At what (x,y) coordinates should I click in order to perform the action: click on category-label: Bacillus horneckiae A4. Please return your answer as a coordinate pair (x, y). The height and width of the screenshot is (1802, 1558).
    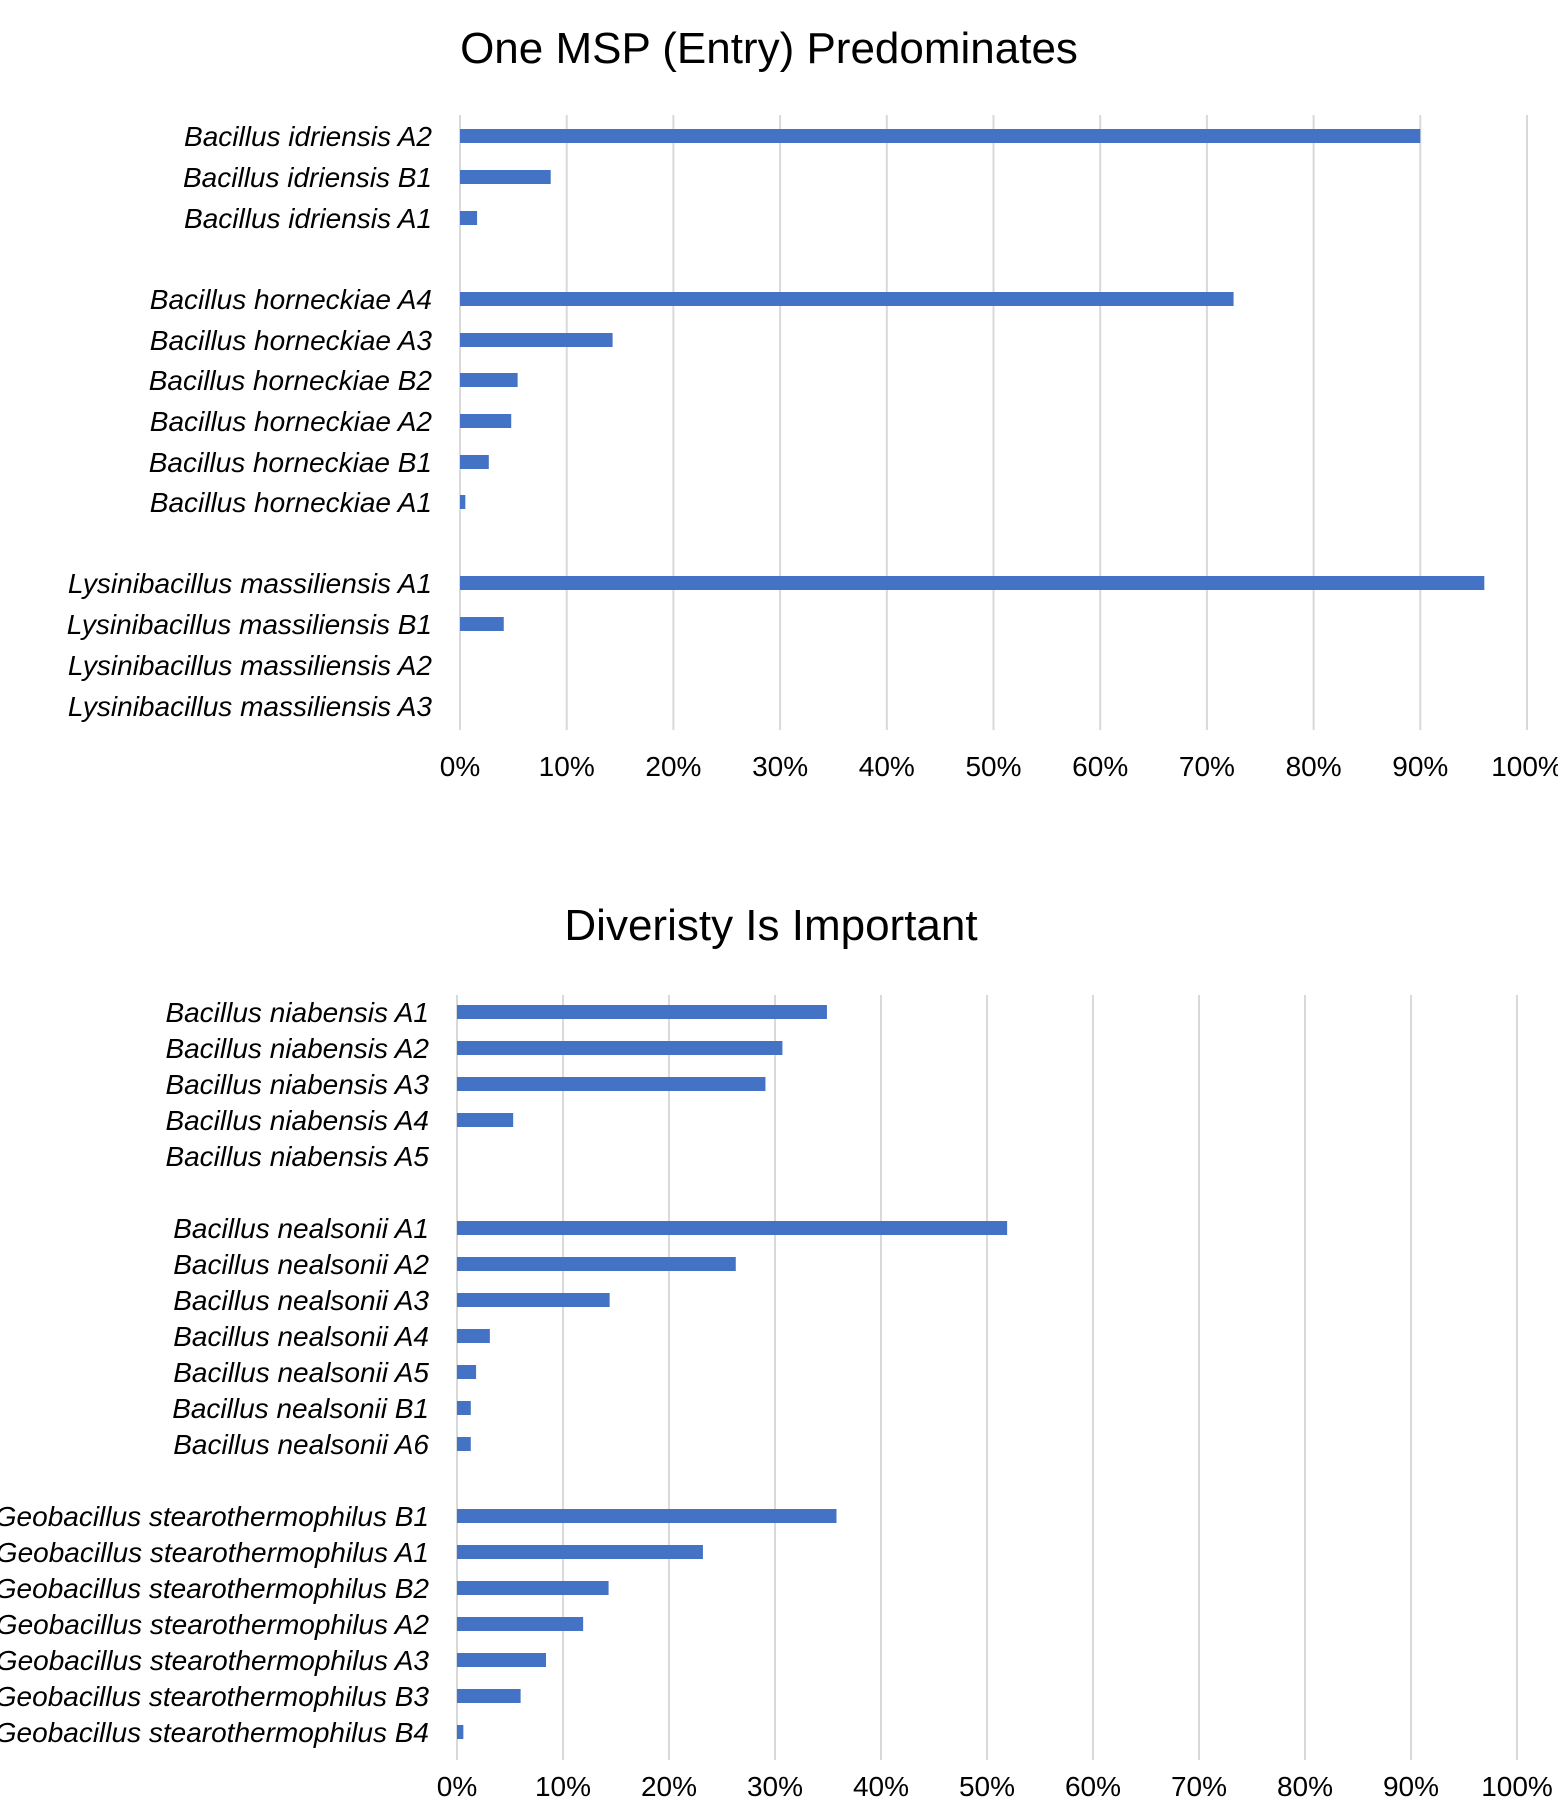
    Looking at the image, I should click on (291, 299).